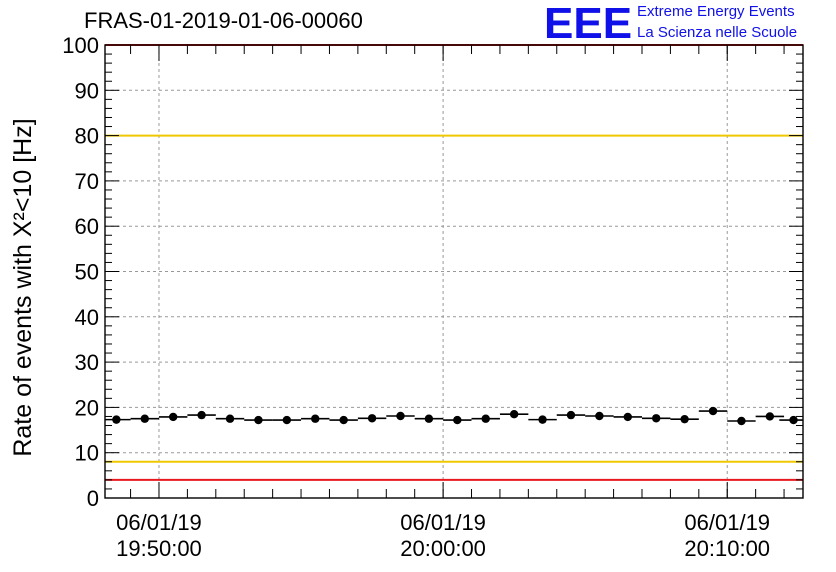 This screenshot has width=836, height=572. I want to click on y-tick-label: 80, so click(87, 136).